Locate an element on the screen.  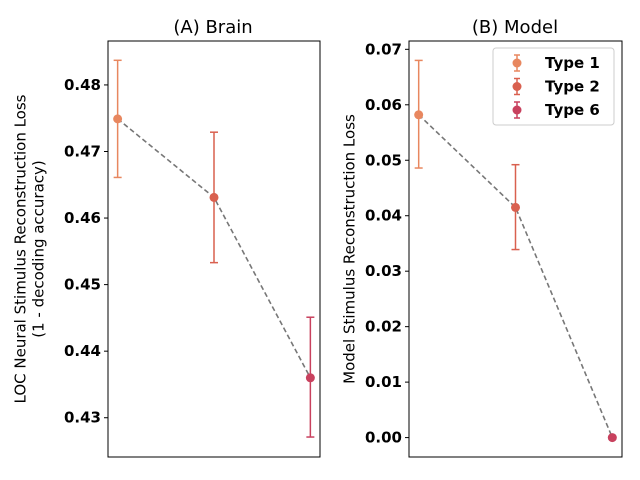
panel-a-ytick-label: 0.43 is located at coordinates (82, 418).